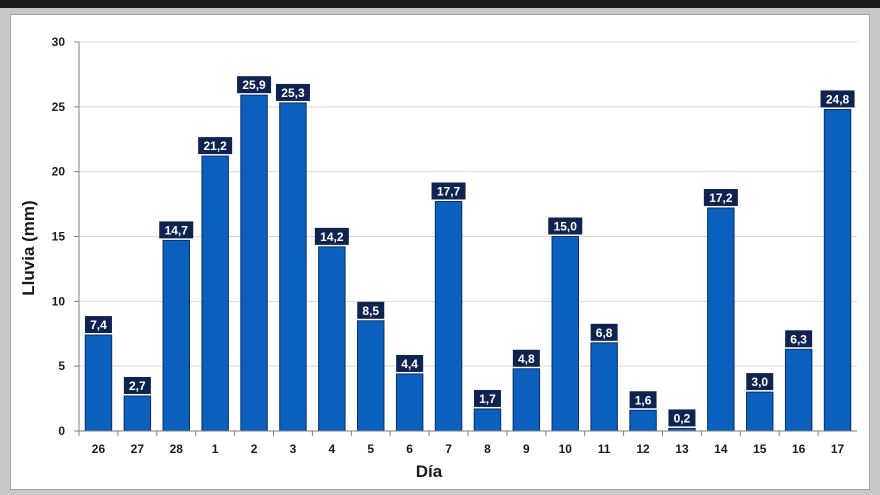 The image size is (880, 495). I want to click on y-tick-labels: 0 5 10 15 20 25 30, so click(59, 236).